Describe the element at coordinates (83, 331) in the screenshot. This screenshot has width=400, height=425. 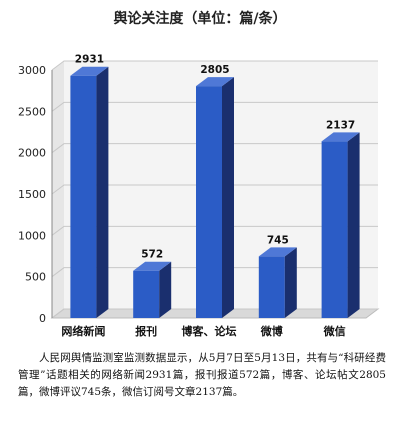
I see `x-tick-label: 网络新闻` at that location.